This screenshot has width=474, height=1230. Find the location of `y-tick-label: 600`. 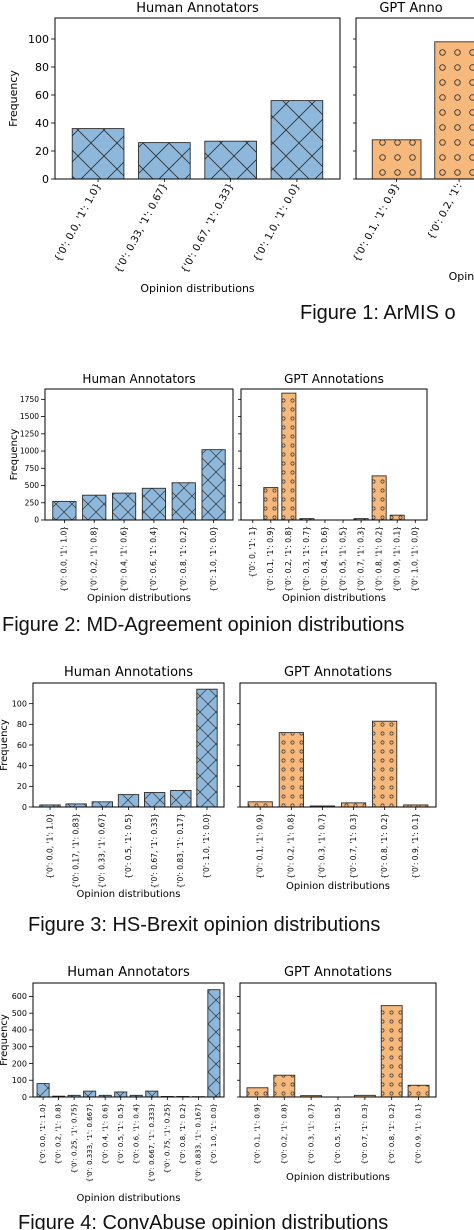

y-tick-label: 600 is located at coordinates (19, 996).